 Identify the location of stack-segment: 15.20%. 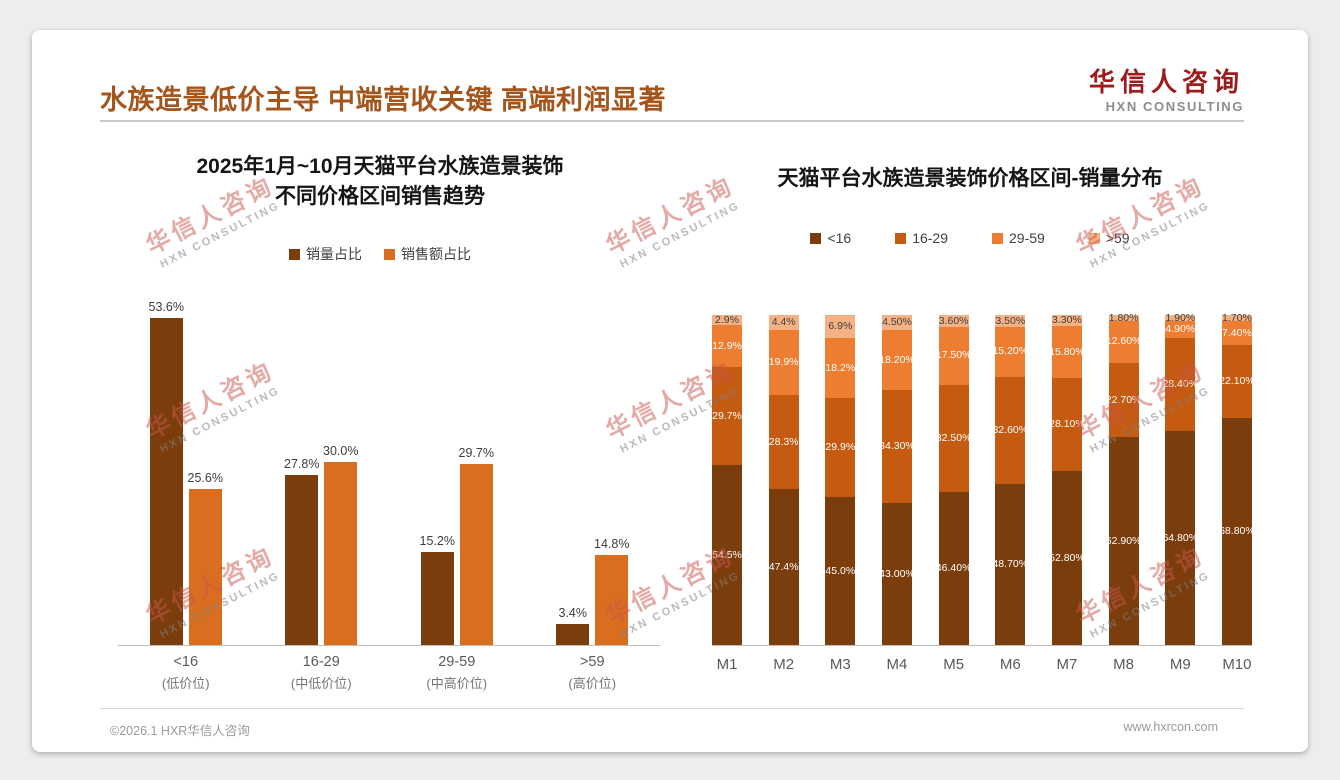
(1010, 351).